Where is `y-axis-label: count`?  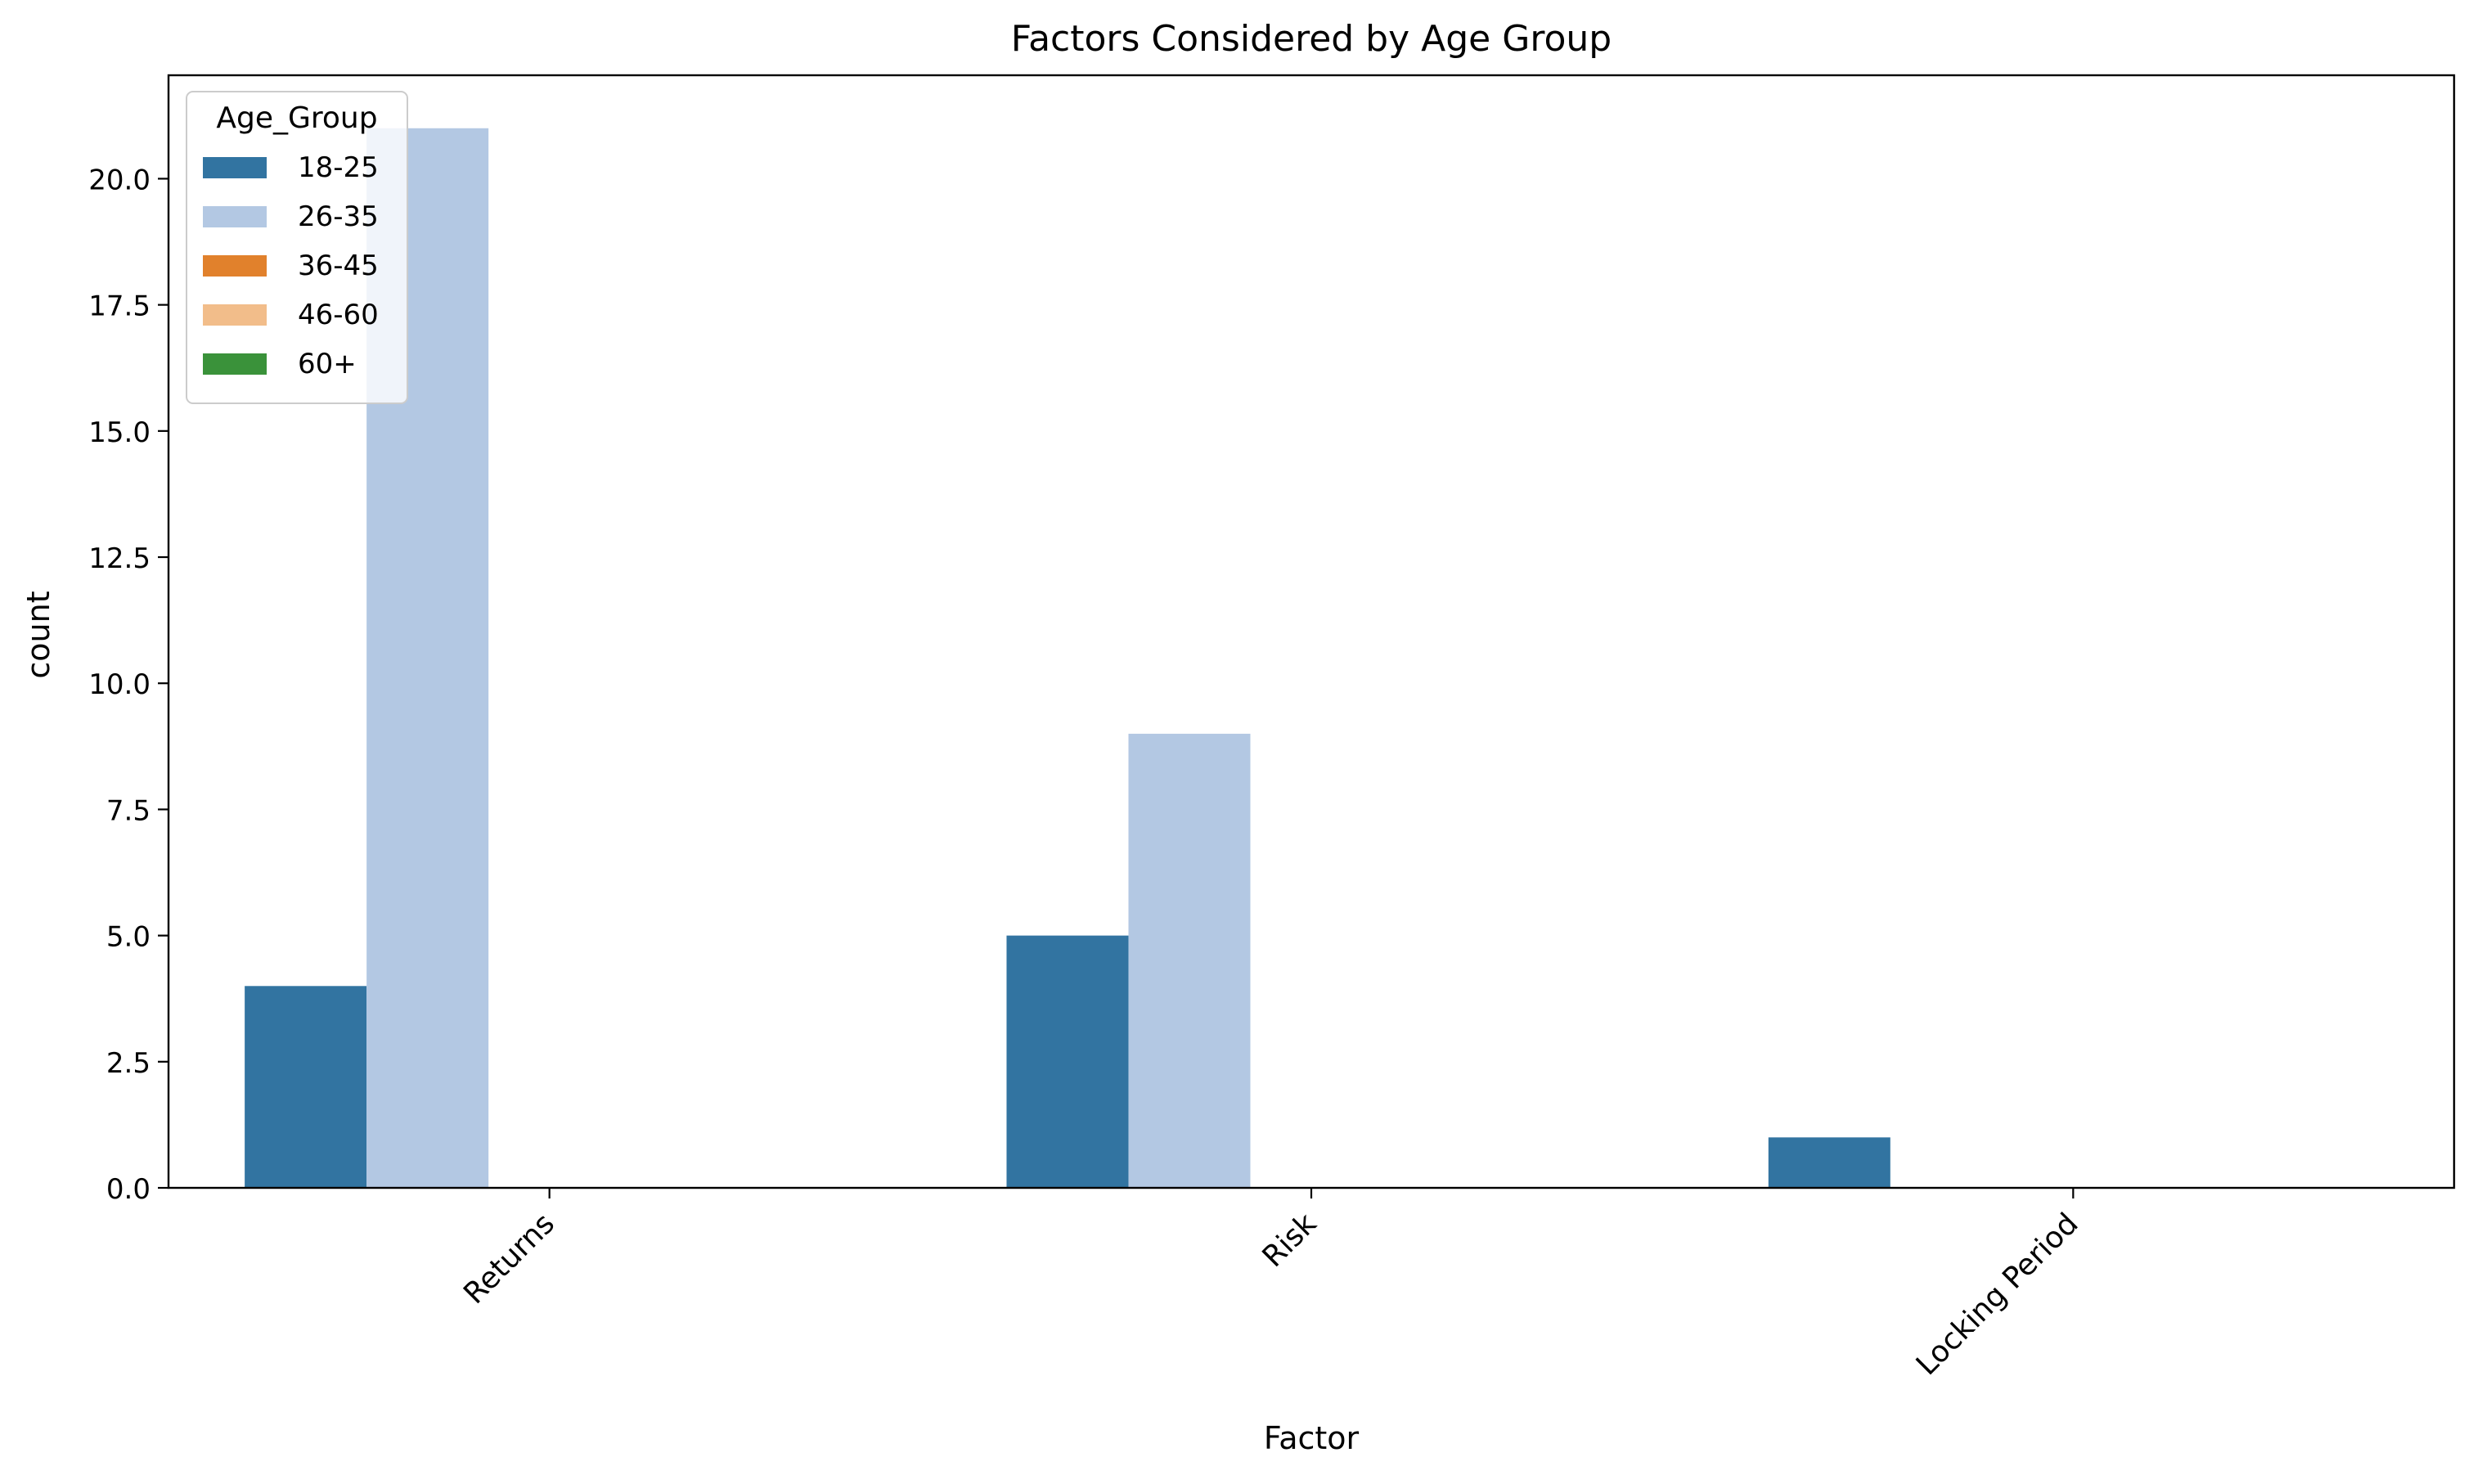
y-axis-label: count is located at coordinates (38, 634).